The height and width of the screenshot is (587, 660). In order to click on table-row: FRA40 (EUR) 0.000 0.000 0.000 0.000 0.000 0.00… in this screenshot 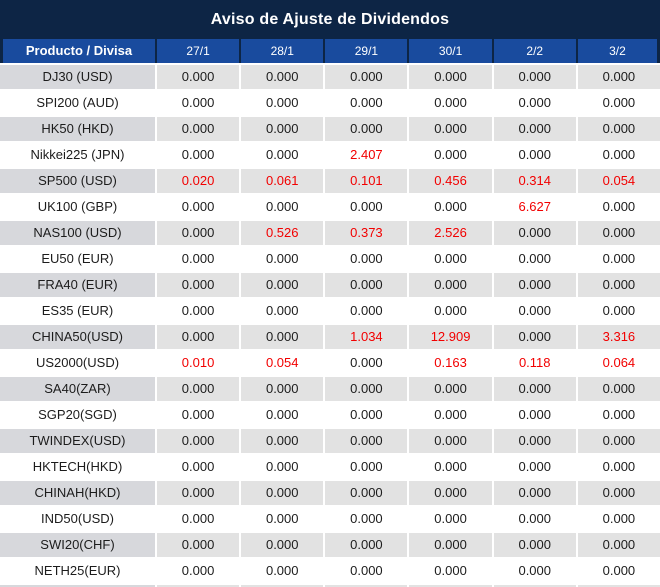, I will do `click(330, 285)`.